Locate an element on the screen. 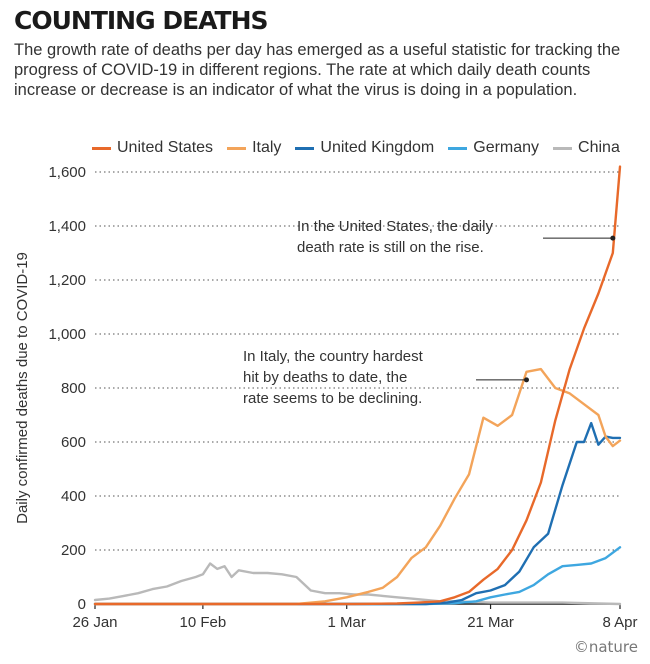 The width and height of the screenshot is (650, 664). legend-swatch-united-kingdom is located at coordinates (305, 148).